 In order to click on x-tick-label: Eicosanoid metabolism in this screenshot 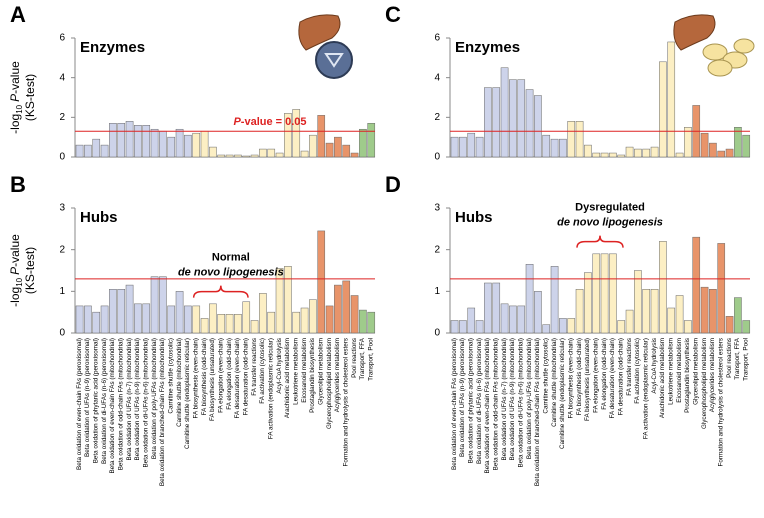, I will do `click(304, 370)`.